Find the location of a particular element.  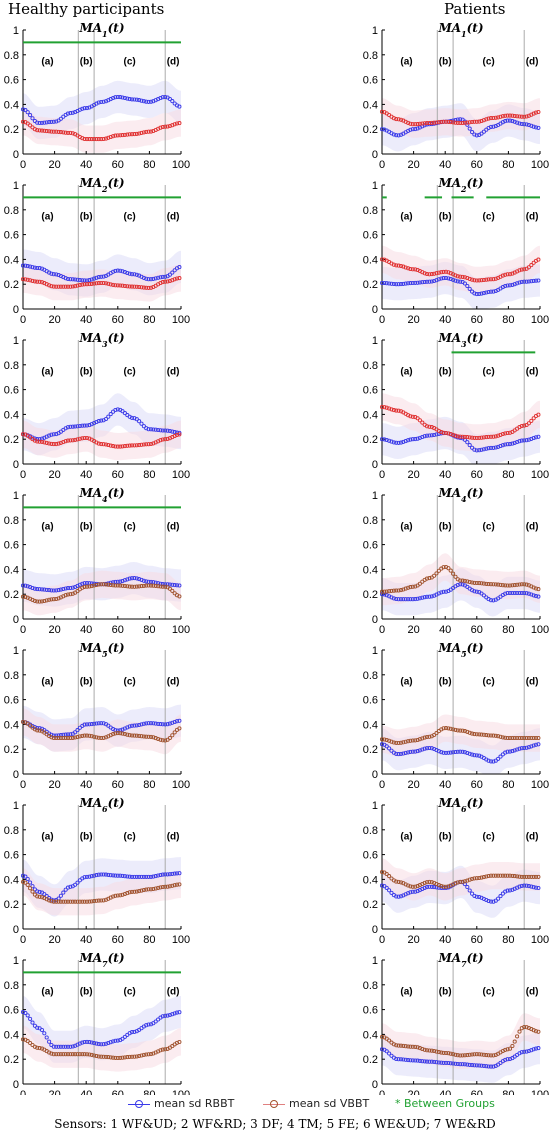

x-tick-label: 0 is located at coordinates (382, 165).